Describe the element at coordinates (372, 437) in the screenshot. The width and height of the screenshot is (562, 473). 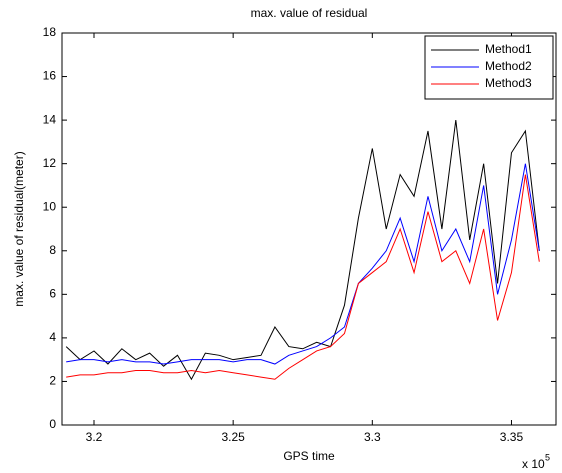
I see `x-tick-label: 3.3` at that location.